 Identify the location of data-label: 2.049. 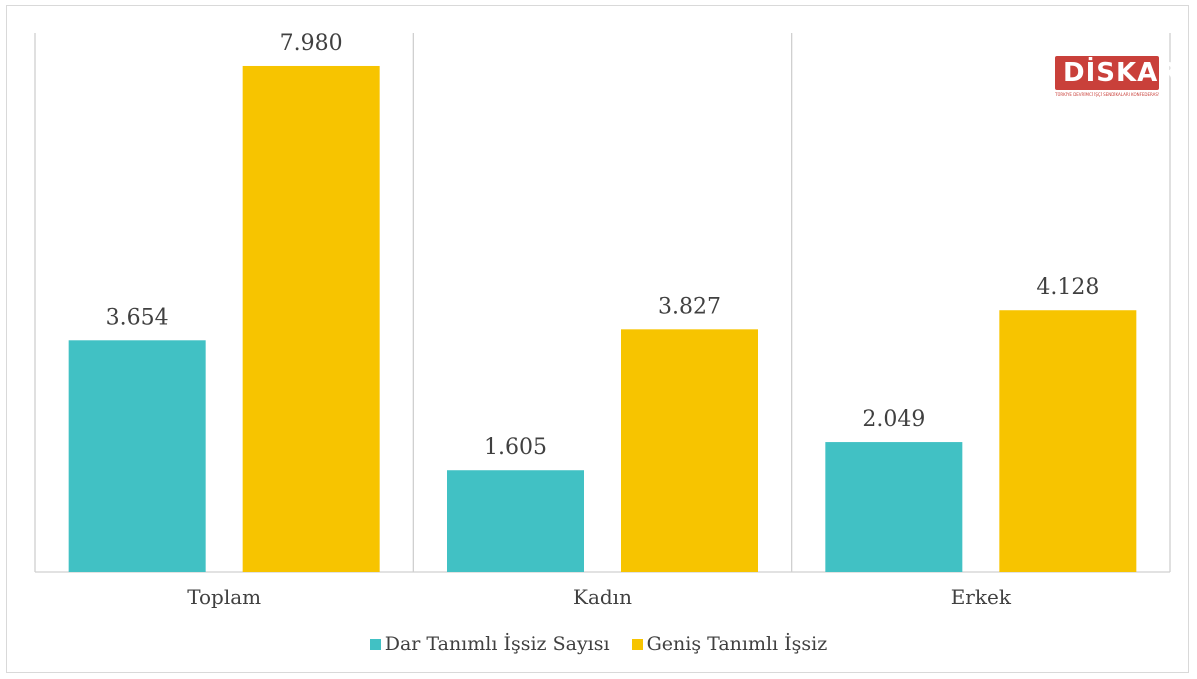
(893, 419).